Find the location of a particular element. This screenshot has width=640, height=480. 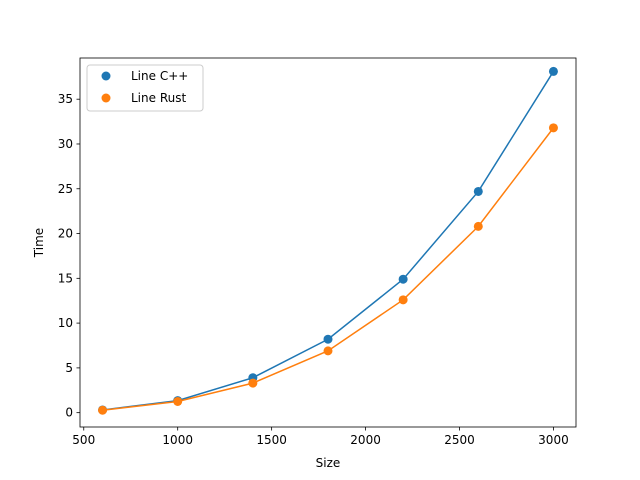

legend-label-rust: Line Rust is located at coordinates (158, 98).